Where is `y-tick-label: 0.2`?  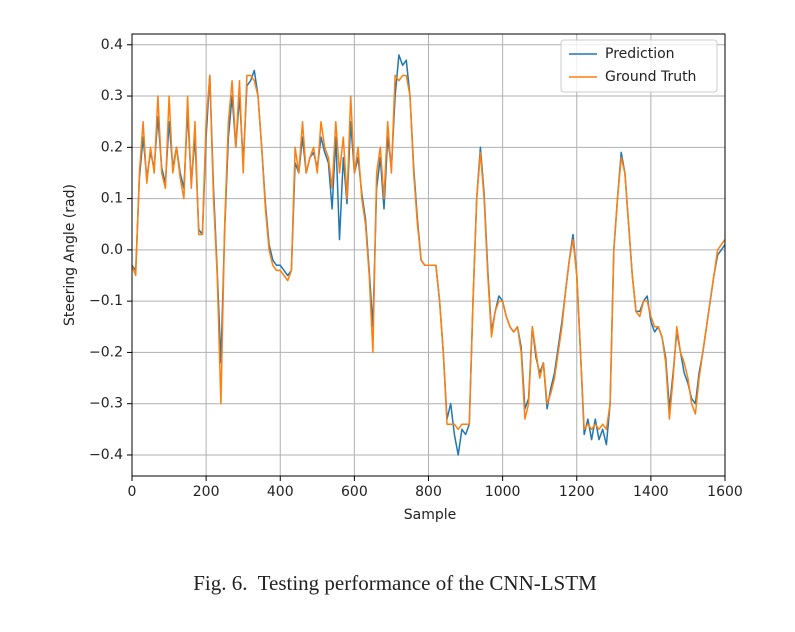
y-tick-label: 0.2 is located at coordinates (112, 147).